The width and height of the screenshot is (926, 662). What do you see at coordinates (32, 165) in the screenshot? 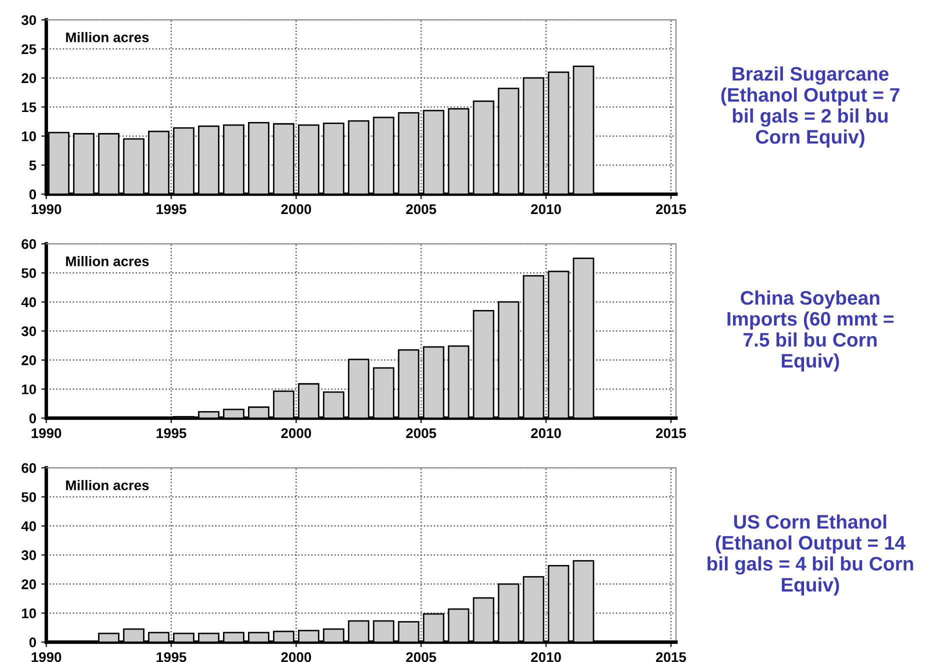
I see `y-tick-label: 5` at bounding box center [32, 165].